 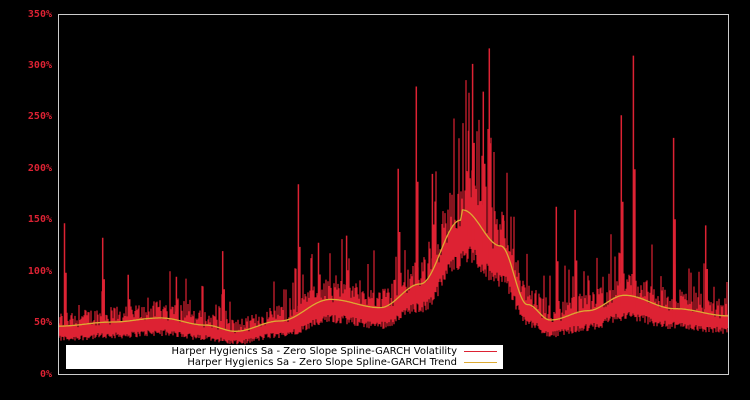 What do you see at coordinates (42, 323) in the screenshot?
I see `y-tick-50: 50%` at bounding box center [42, 323].